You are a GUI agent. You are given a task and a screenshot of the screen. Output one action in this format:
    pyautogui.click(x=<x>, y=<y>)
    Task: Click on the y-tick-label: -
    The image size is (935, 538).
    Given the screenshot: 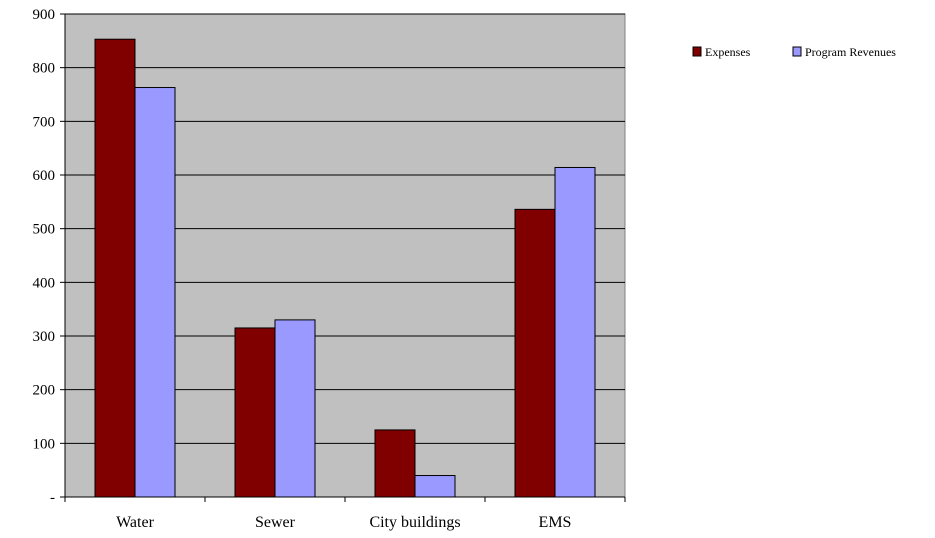 What is the action you would take?
    pyautogui.click(x=52, y=498)
    